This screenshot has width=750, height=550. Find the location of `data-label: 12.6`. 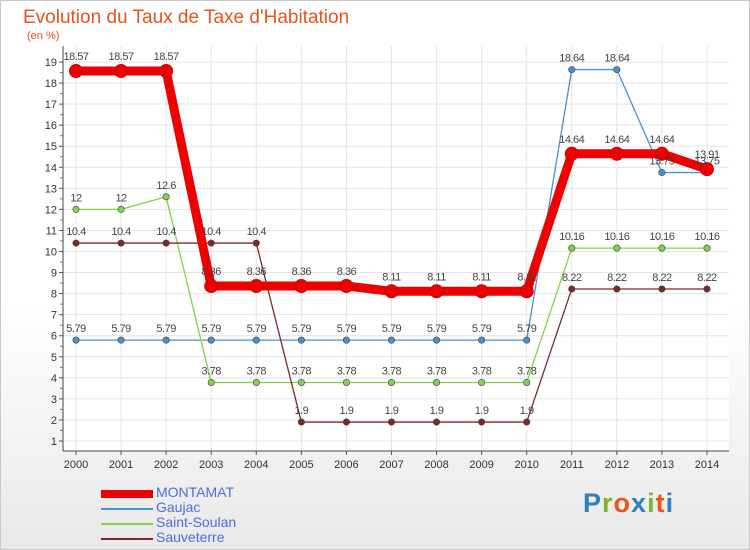

data-label: 12.6 is located at coordinates (166, 186).